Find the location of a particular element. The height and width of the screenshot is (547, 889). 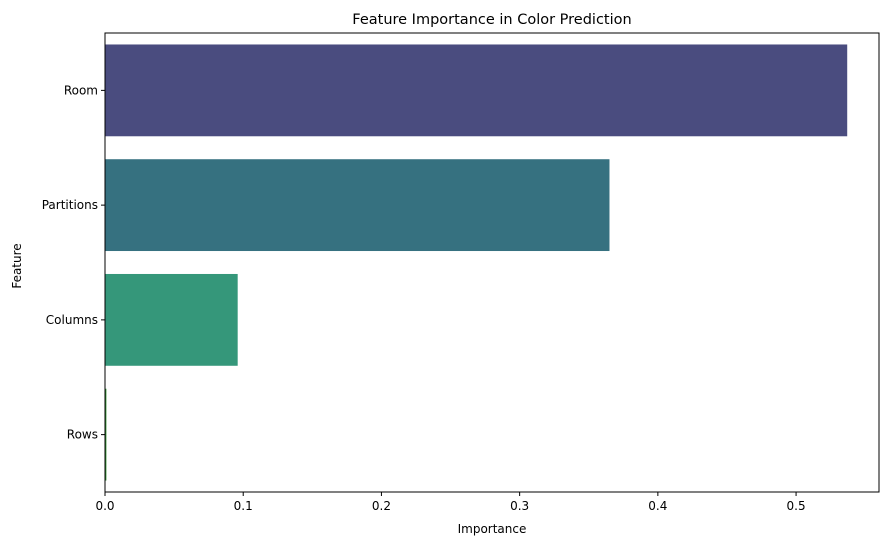

bar-partitions is located at coordinates (357, 205).